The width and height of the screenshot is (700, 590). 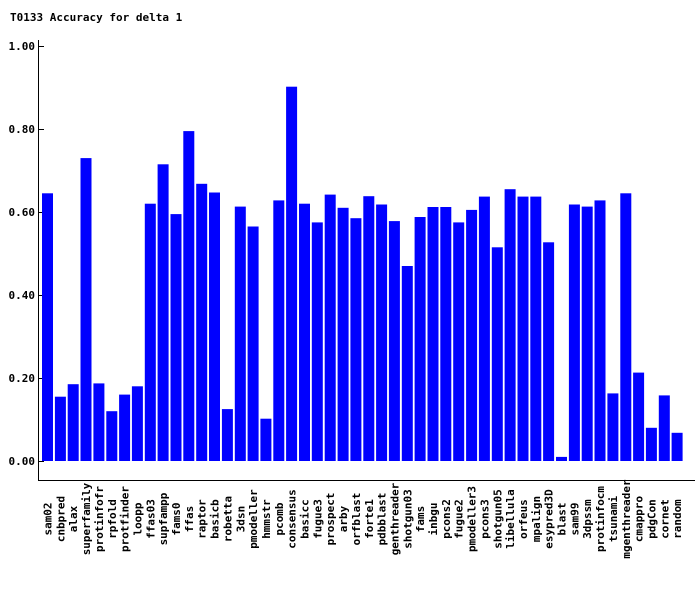 What do you see at coordinates (574, 519) in the screenshot?
I see `x-tick-label: sam99` at bounding box center [574, 519].